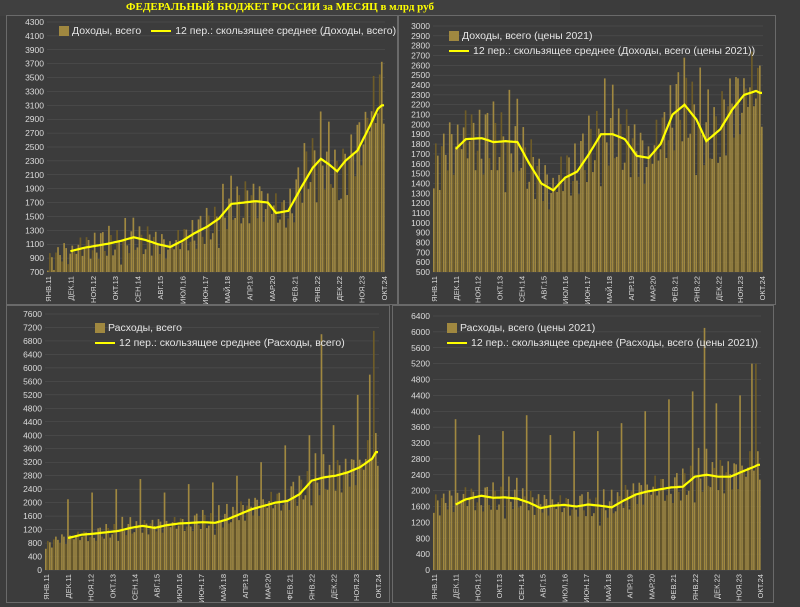 The width and height of the screenshot is (800, 607). I want to click on moving-average-line, so click(607, 486).